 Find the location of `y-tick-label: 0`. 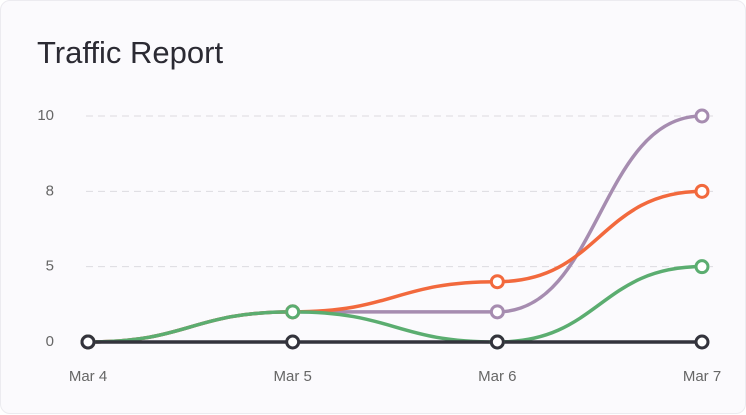

y-tick-label: 0 is located at coordinates (50, 341).